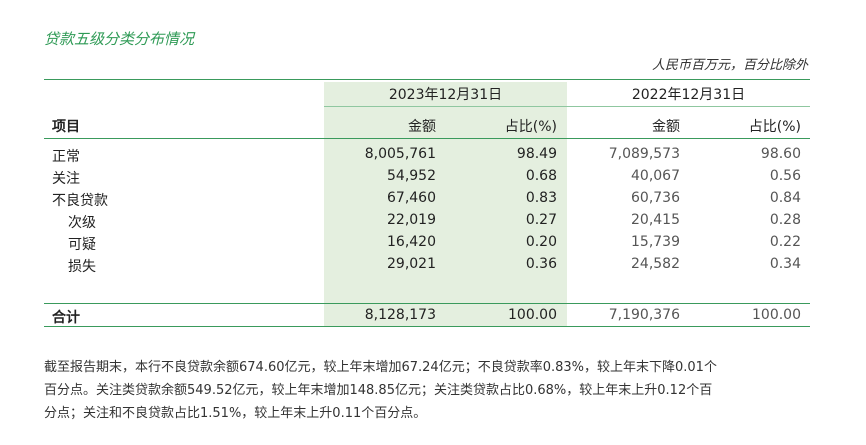 Image resolution: width=866 pixels, height=445 pixels. What do you see at coordinates (785, 176) in the screenshot?
I see `cell-ratio-2022: 0.56` at bounding box center [785, 176].